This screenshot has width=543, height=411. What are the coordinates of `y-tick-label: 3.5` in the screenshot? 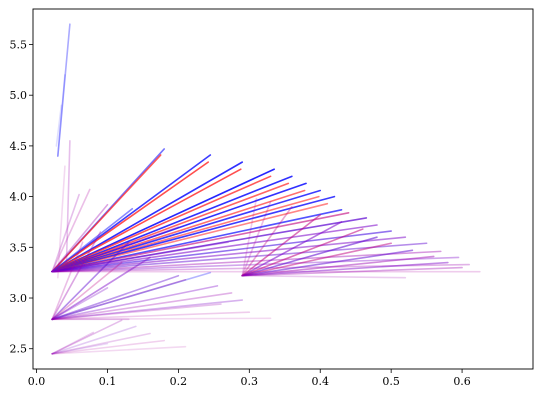 It's located at (19, 247).